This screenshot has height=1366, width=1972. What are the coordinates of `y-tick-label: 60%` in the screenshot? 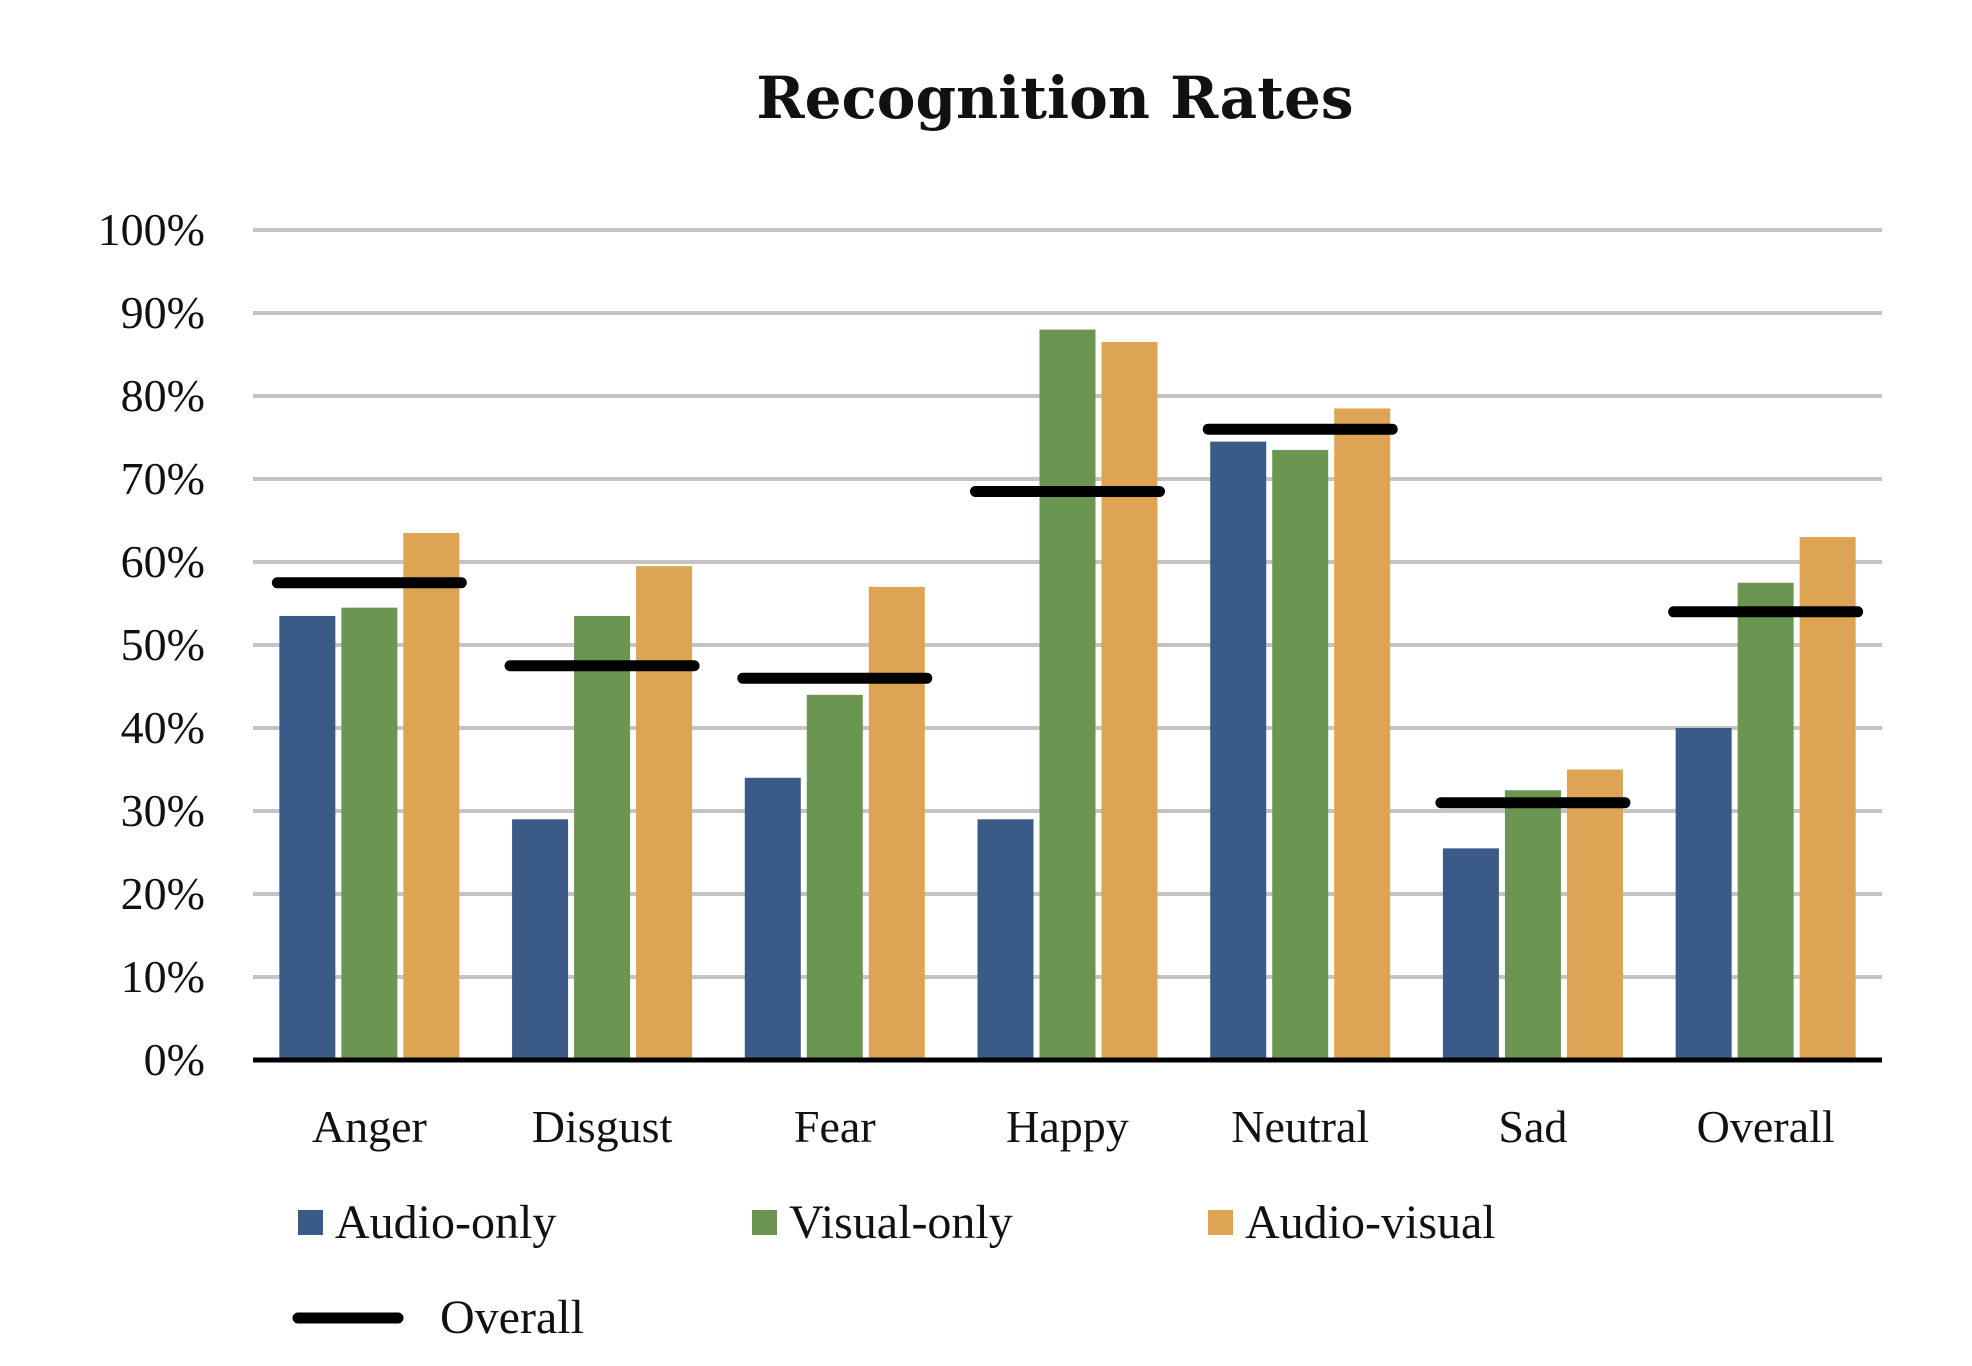 It's located at (163, 561).